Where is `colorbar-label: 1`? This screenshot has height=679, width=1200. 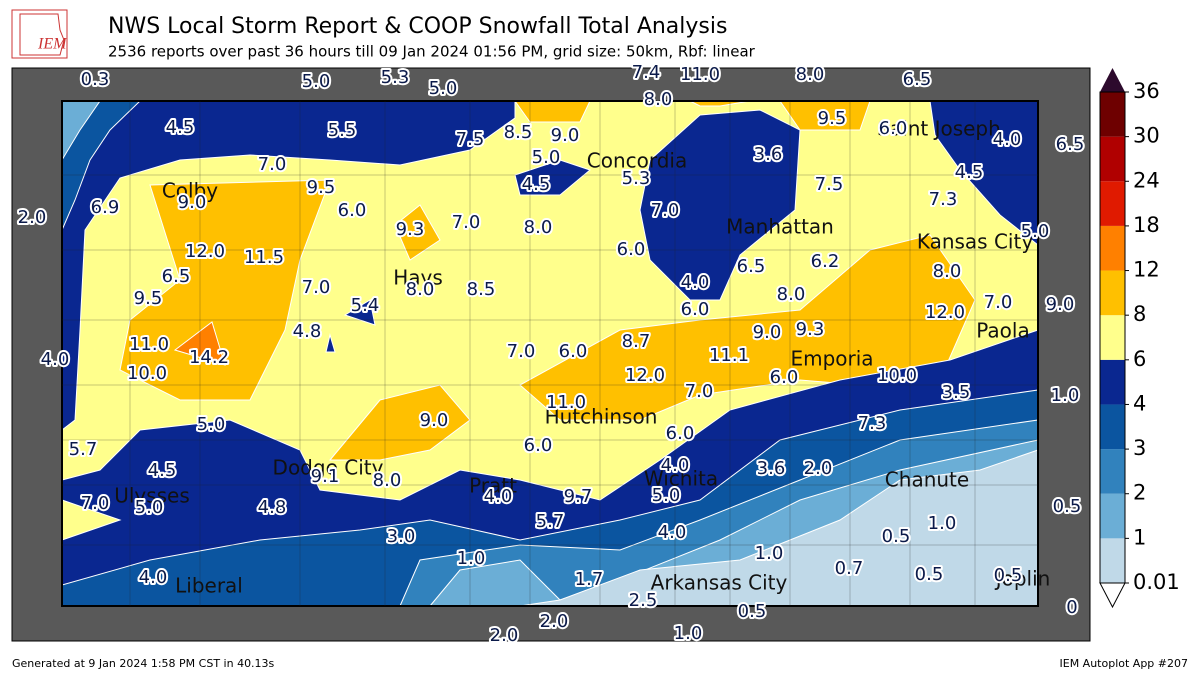 colorbar-label: 1 is located at coordinates (1139, 537).